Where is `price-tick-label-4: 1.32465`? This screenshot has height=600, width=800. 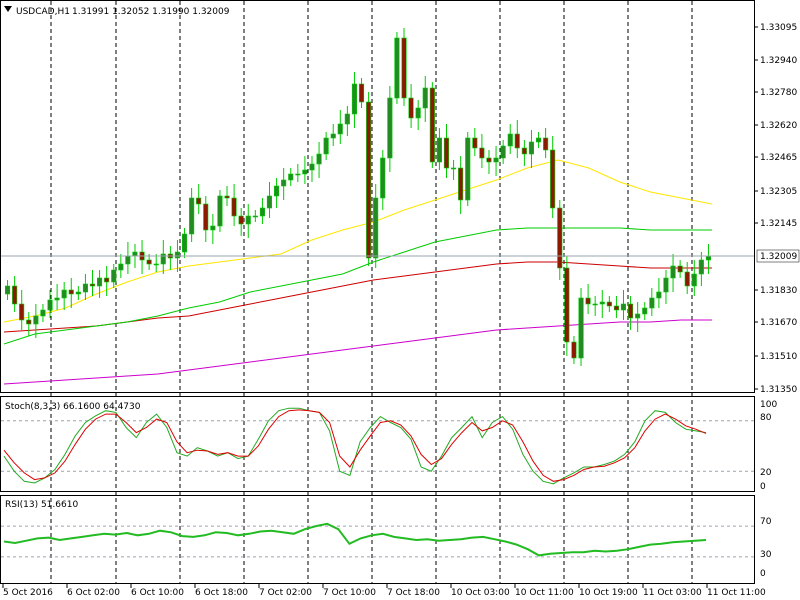 price-tick-label-4: 1.32465 is located at coordinates (778, 158).